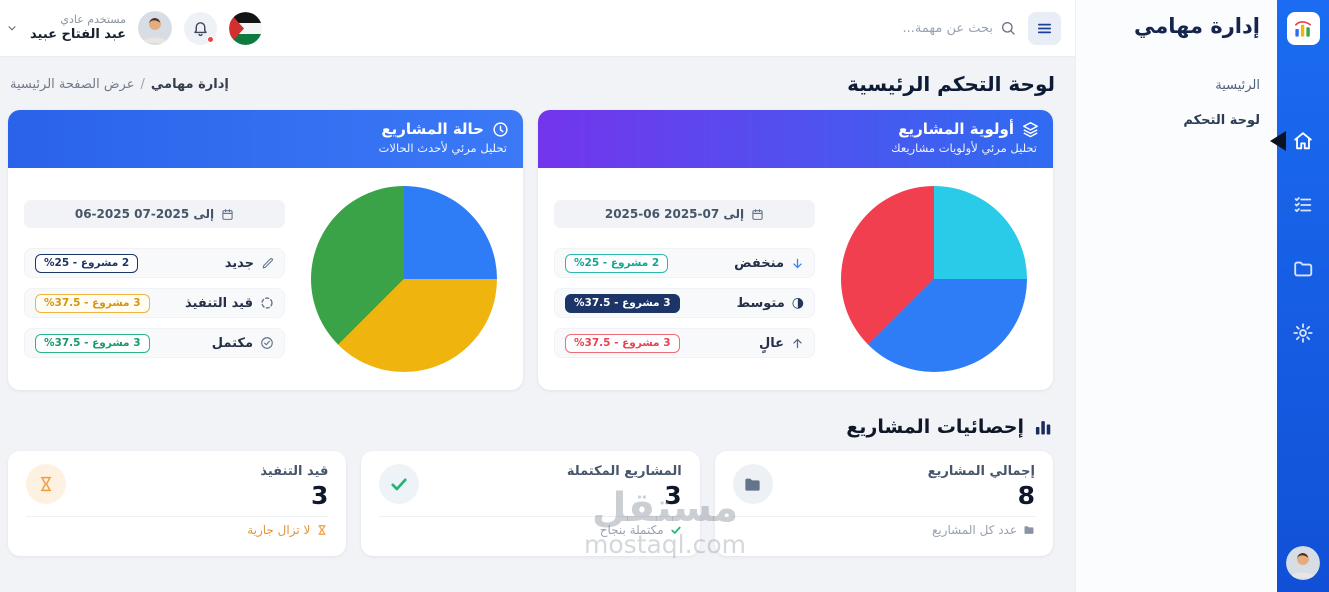  What do you see at coordinates (267, 343) in the screenshot?
I see `check-circle-icon` at bounding box center [267, 343].